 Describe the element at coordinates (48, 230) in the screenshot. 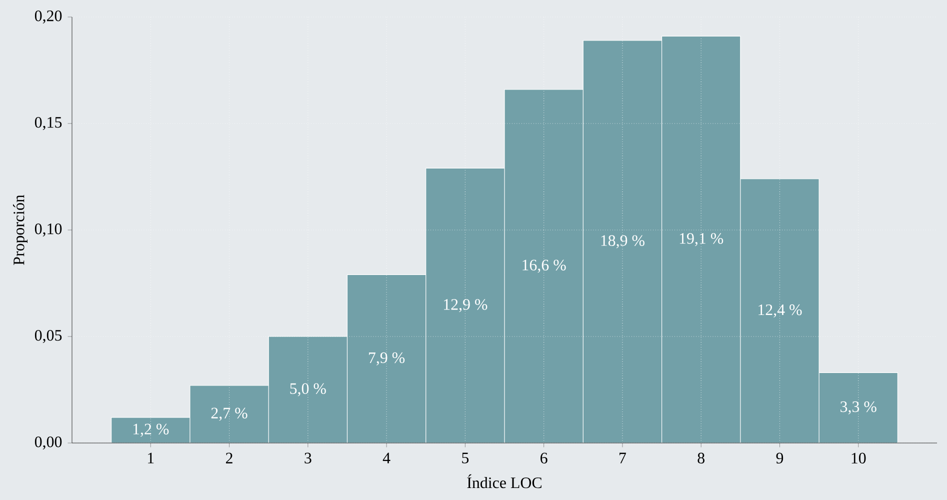

I see `y-tick-label: 0,10` at that location.